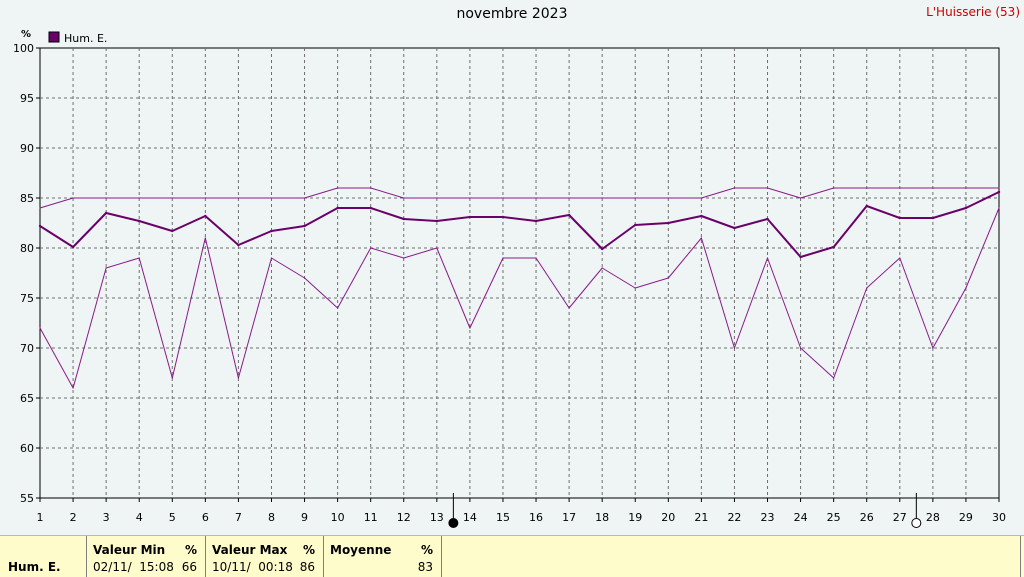 This screenshot has height=577, width=1024. Describe the element at coordinates (519, 224) in the screenshot. I see `series-line-mean` at that location.